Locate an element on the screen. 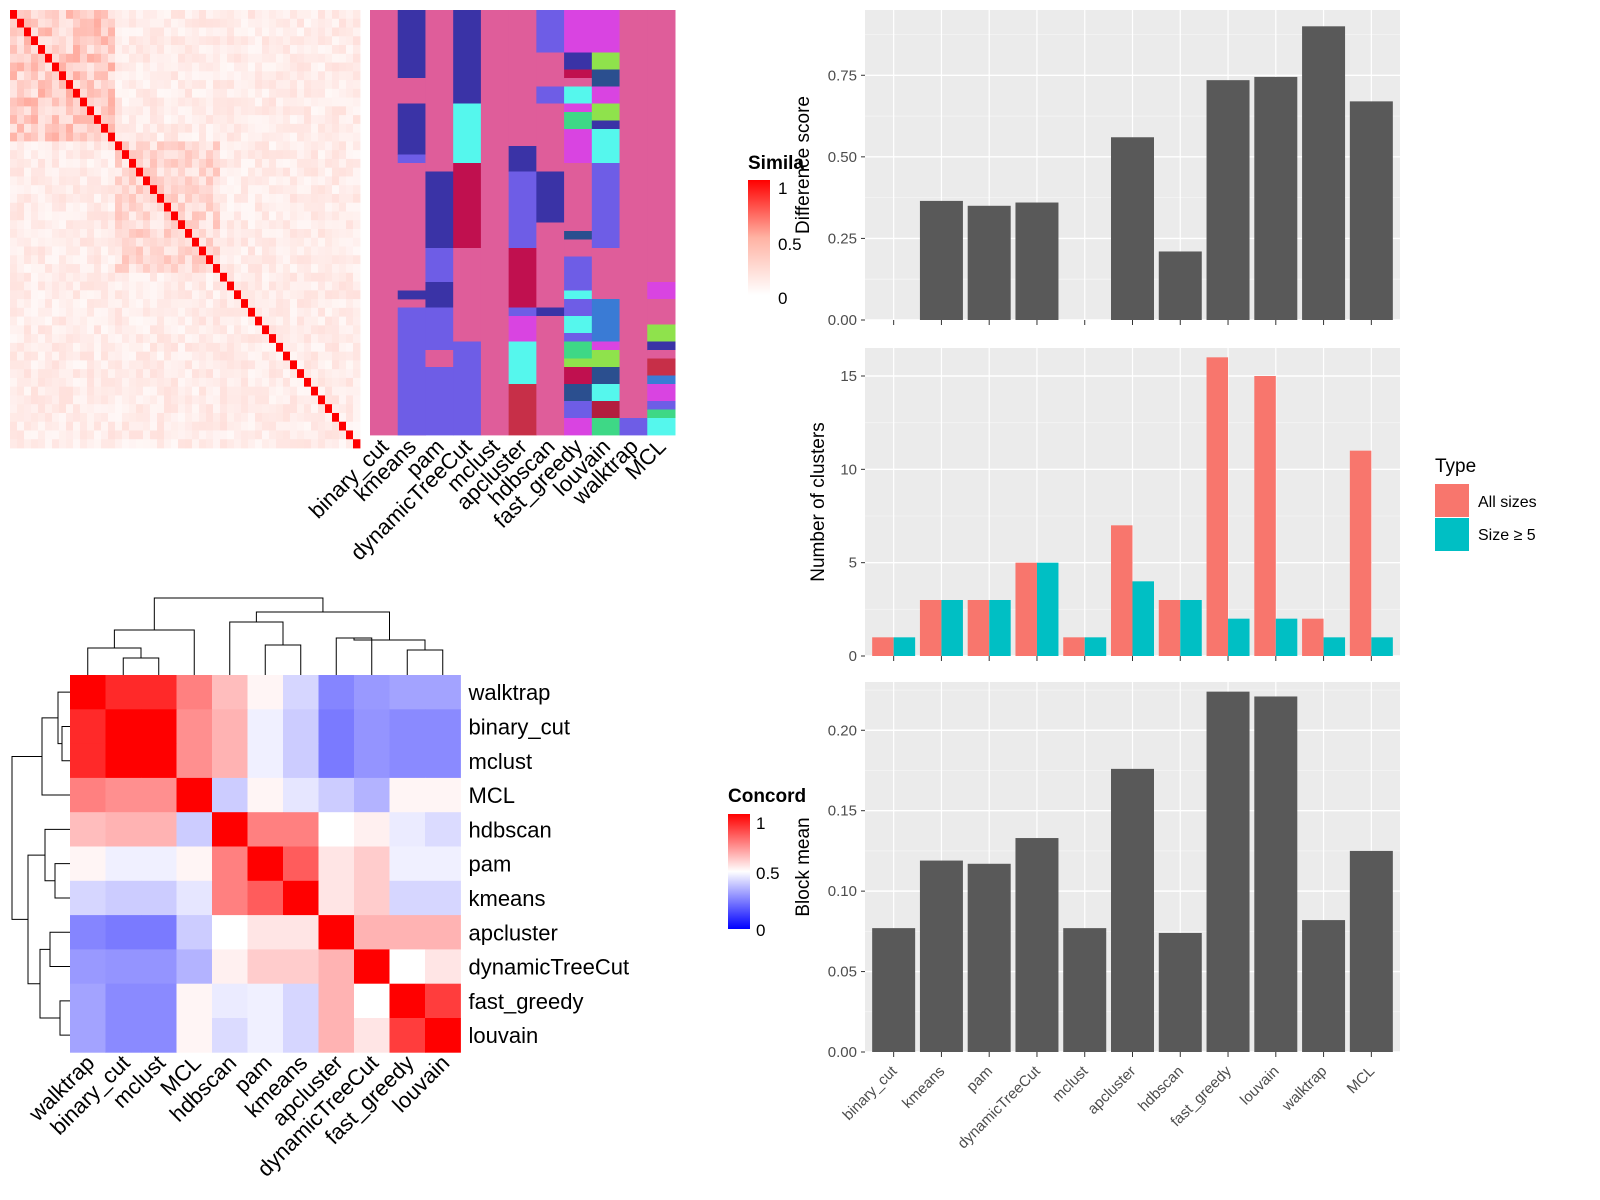 This screenshot has height=1200, width=1600. dendrogram-branch is located at coordinates (36, 919).